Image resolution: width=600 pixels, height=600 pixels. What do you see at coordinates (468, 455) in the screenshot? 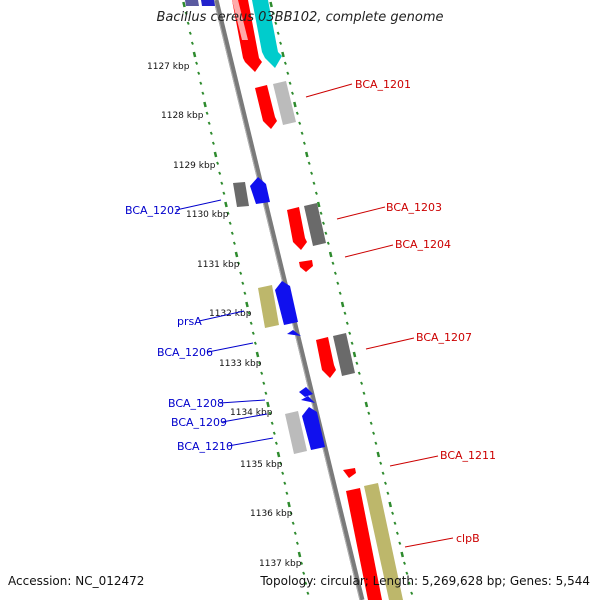
I see `gene-label: BCA_1211` at bounding box center [468, 455].